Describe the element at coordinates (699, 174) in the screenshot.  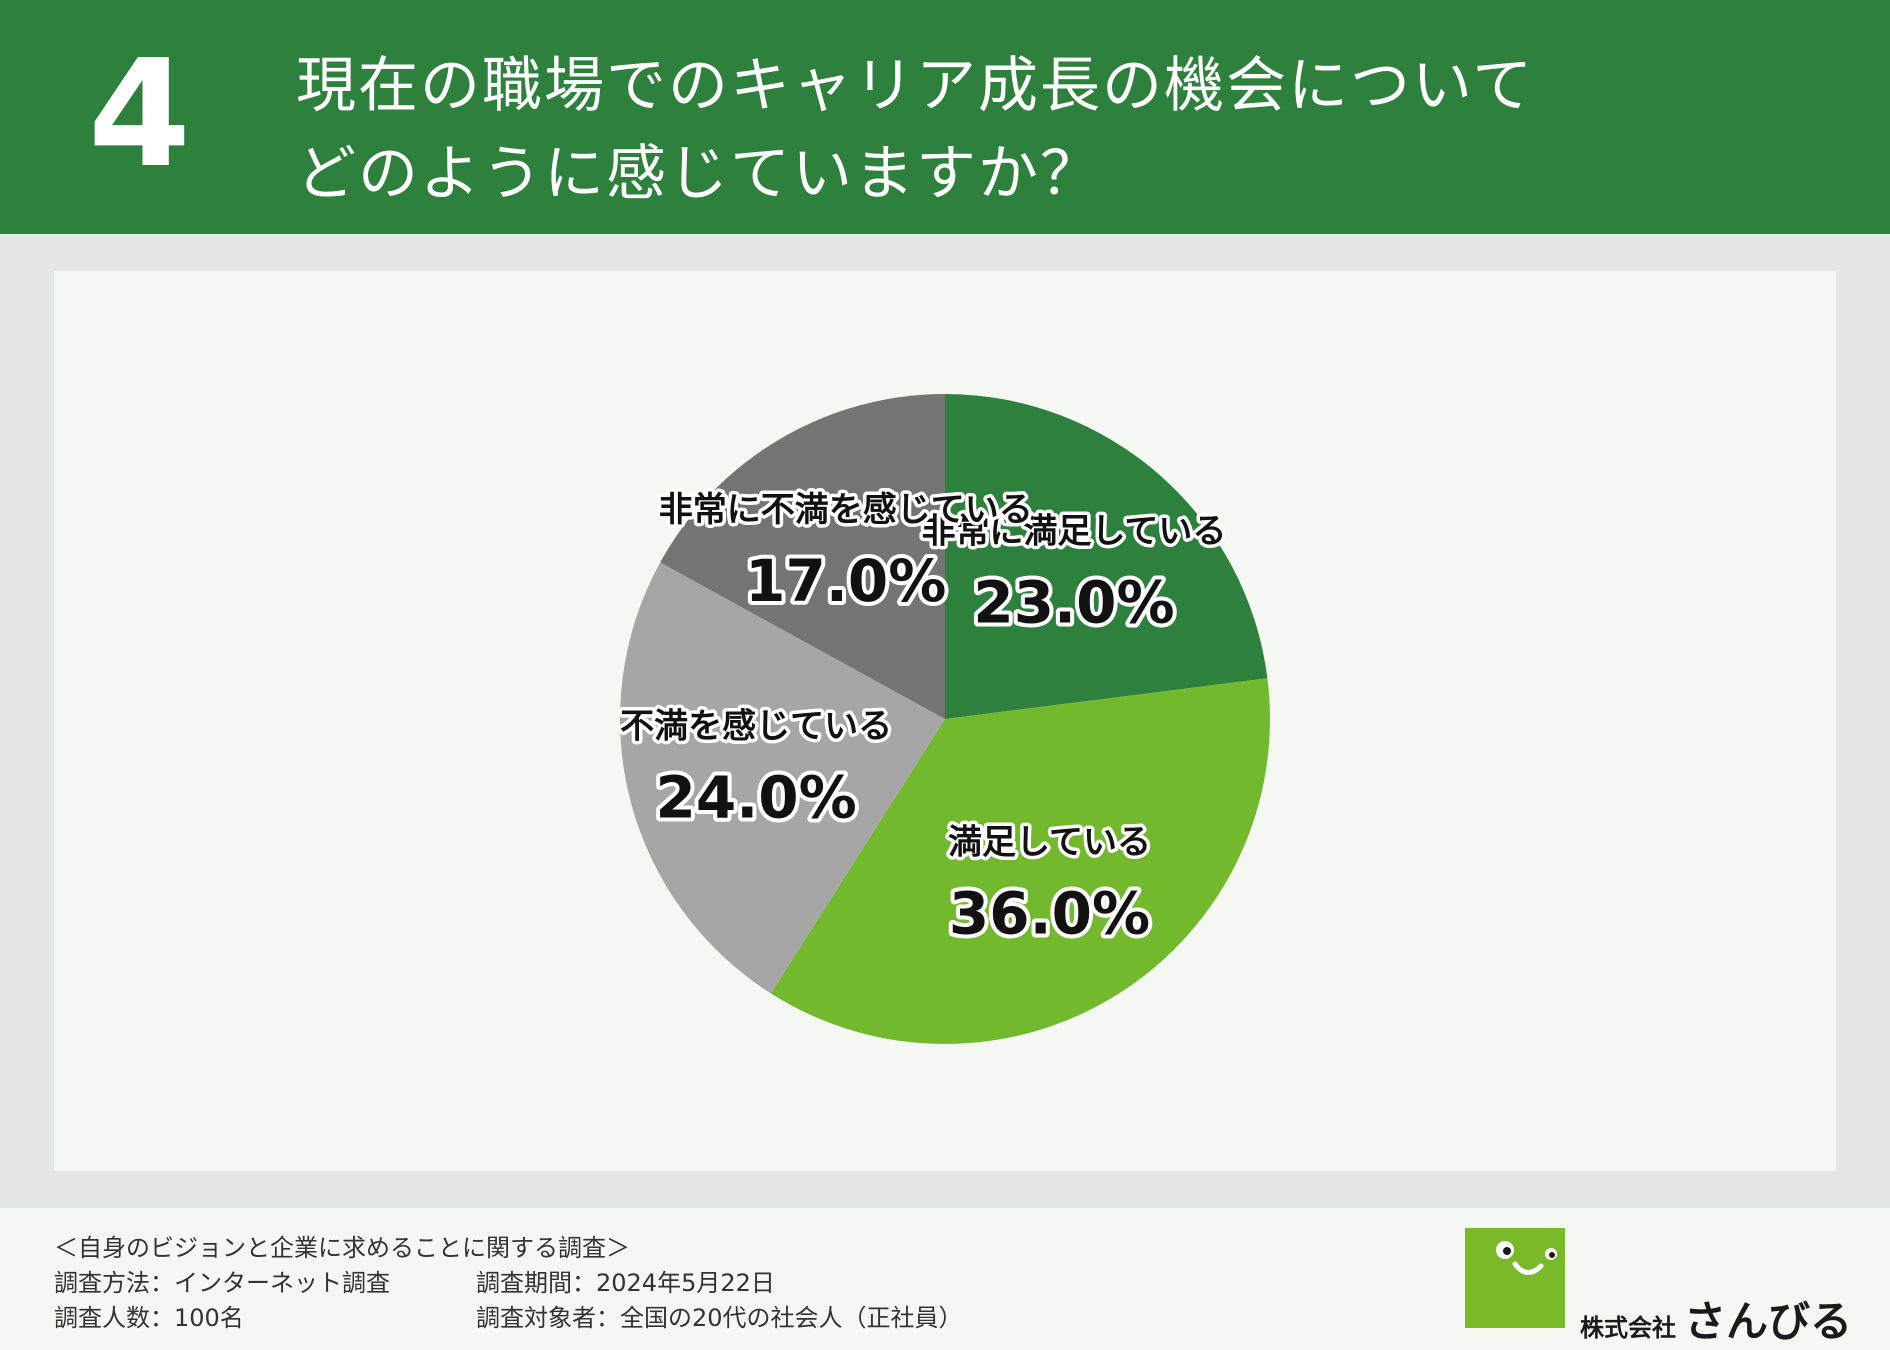
I see `question-title-line-2: どのように感じていますか？` at that location.